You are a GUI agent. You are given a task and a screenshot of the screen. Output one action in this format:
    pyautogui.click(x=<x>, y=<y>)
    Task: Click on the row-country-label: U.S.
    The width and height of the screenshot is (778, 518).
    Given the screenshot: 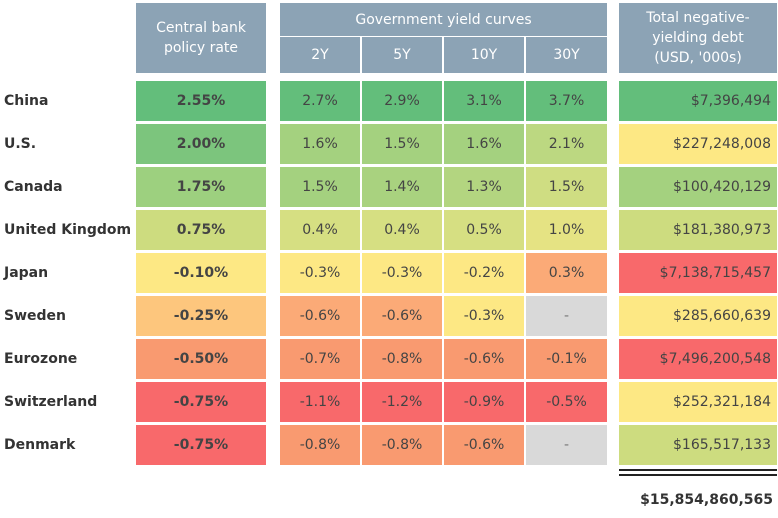 What is the action you would take?
    pyautogui.click(x=20, y=144)
    